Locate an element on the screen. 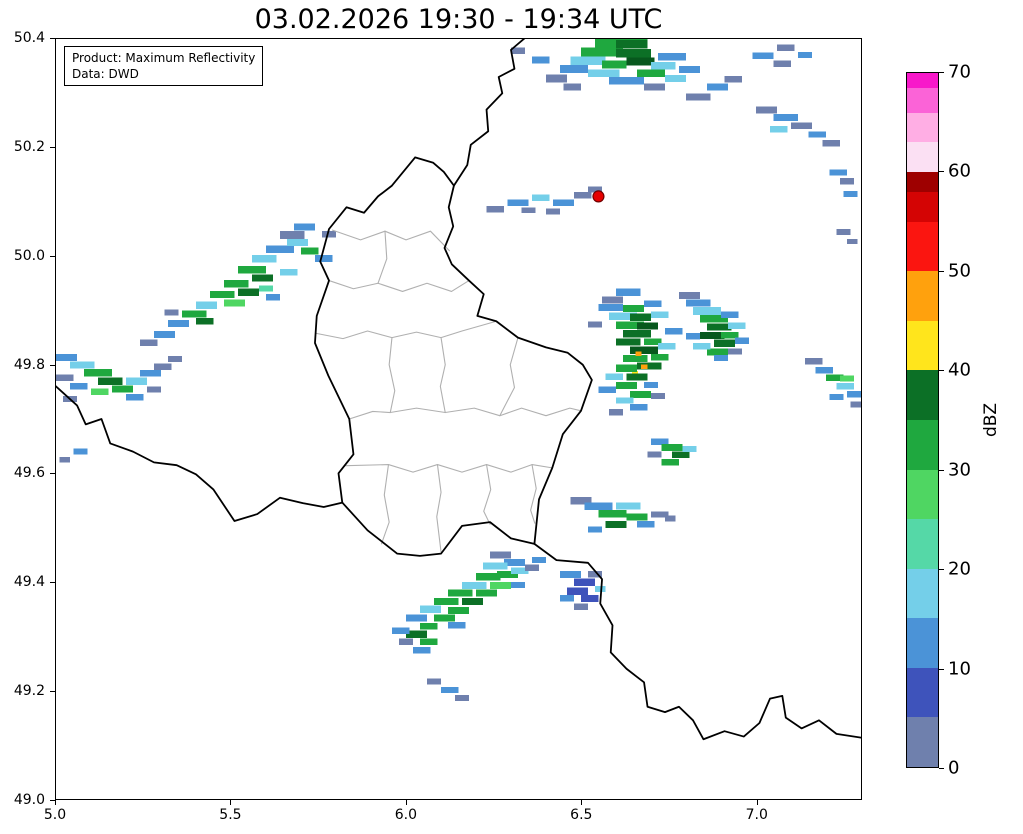 The width and height of the screenshot is (1023, 834). info-data-source-label: Data: DWD is located at coordinates (105, 74).